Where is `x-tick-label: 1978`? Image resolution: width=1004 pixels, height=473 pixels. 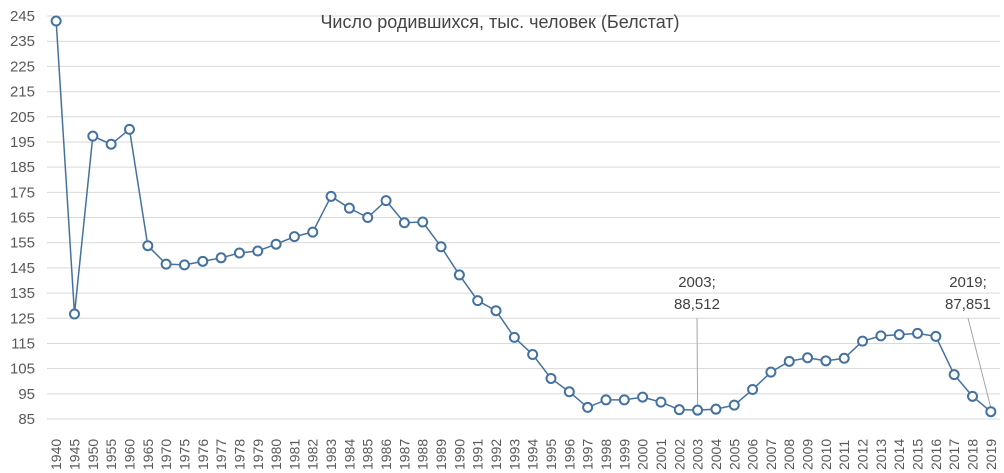
x-tick-label: 1978 is located at coordinates (239, 454).